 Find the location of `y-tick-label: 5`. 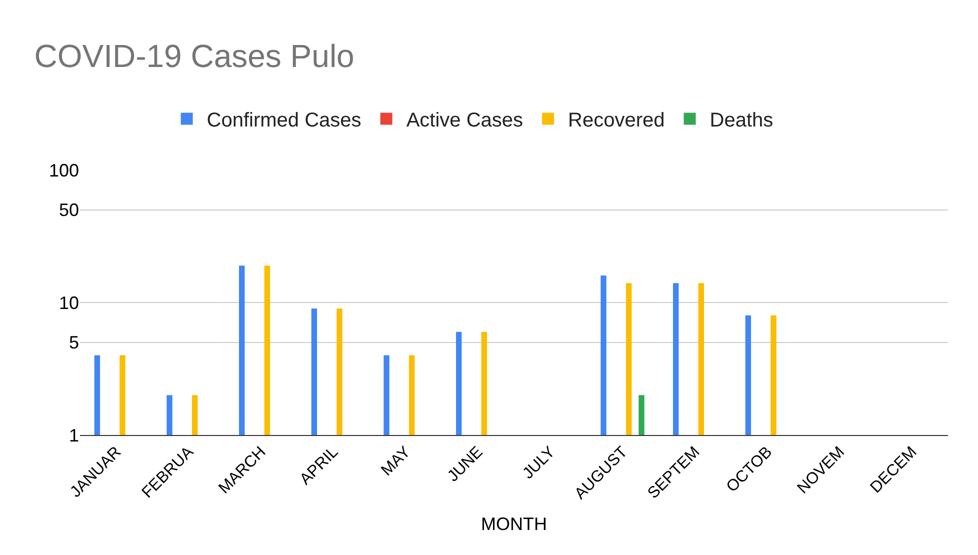

y-tick-label: 5 is located at coordinates (73, 342).